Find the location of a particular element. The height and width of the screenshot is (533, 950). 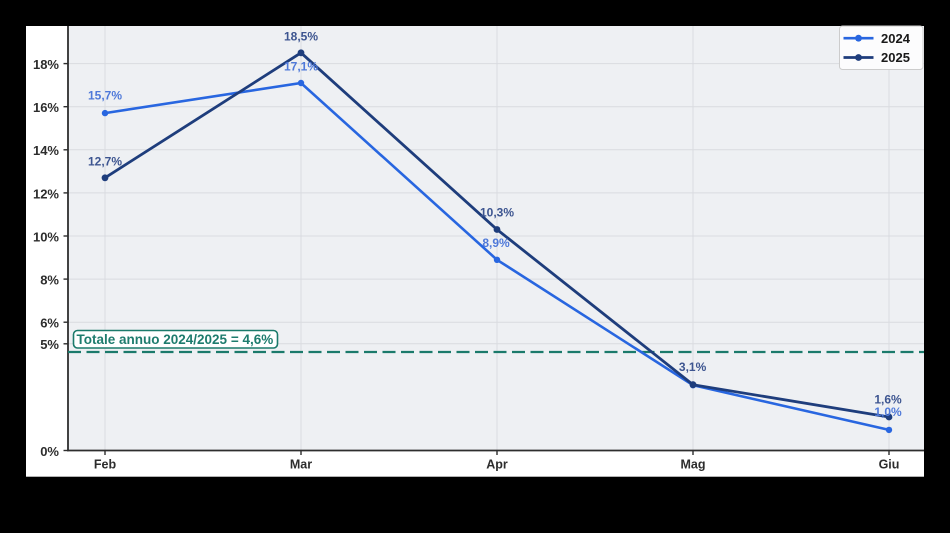

svg-text: 0% is located at coordinates (49, 451).